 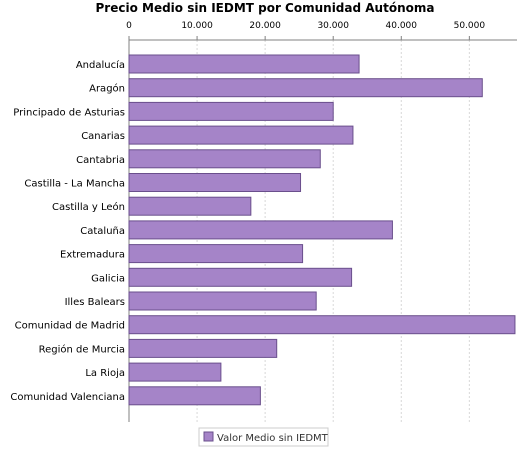 What do you see at coordinates (100, 160) in the screenshot?
I see `category-label: Cantabria` at bounding box center [100, 160].